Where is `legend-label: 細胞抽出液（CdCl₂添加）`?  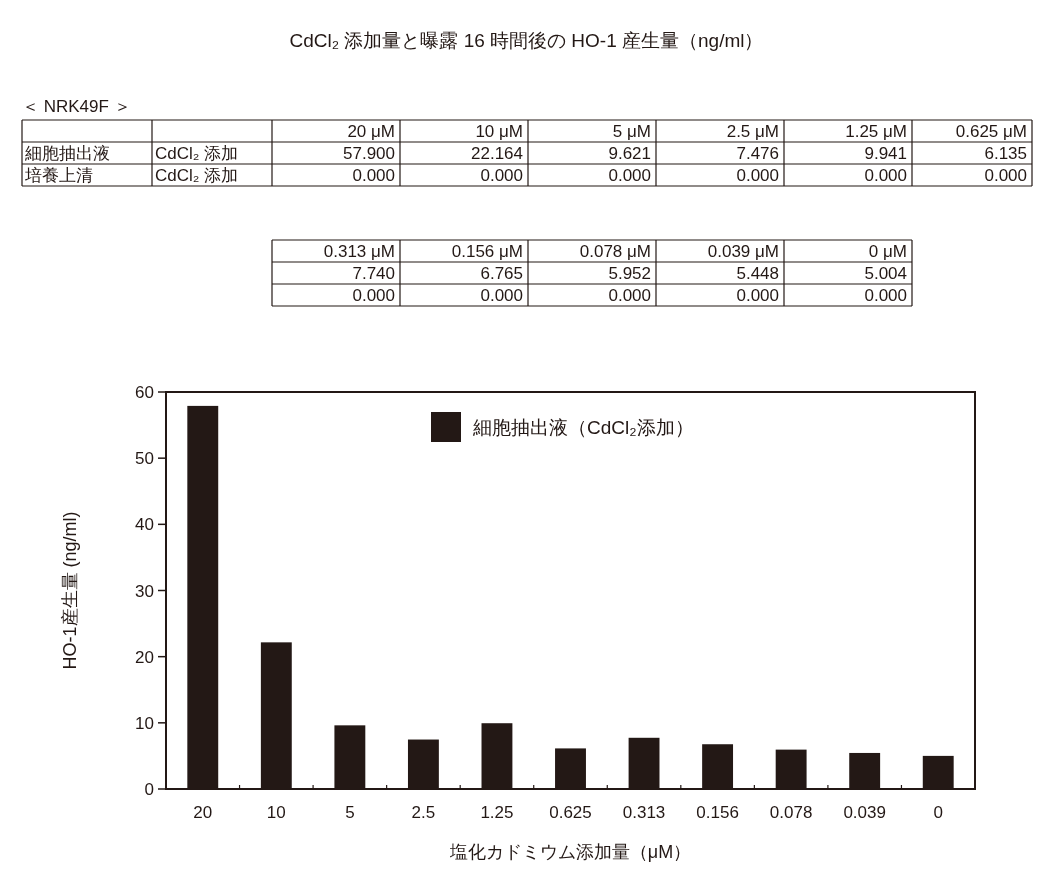
legend-label: 細胞抽出液（CdCl₂添加） is located at coordinates (583, 427).